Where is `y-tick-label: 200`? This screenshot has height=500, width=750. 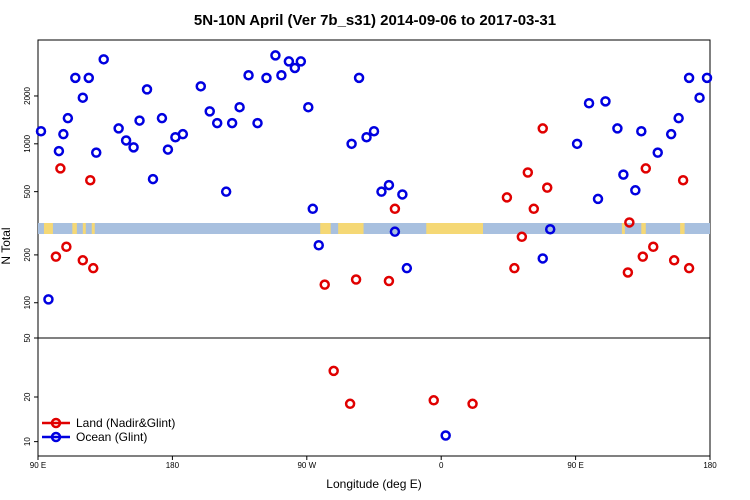 y-tick-label: 200 is located at coordinates (27, 255).